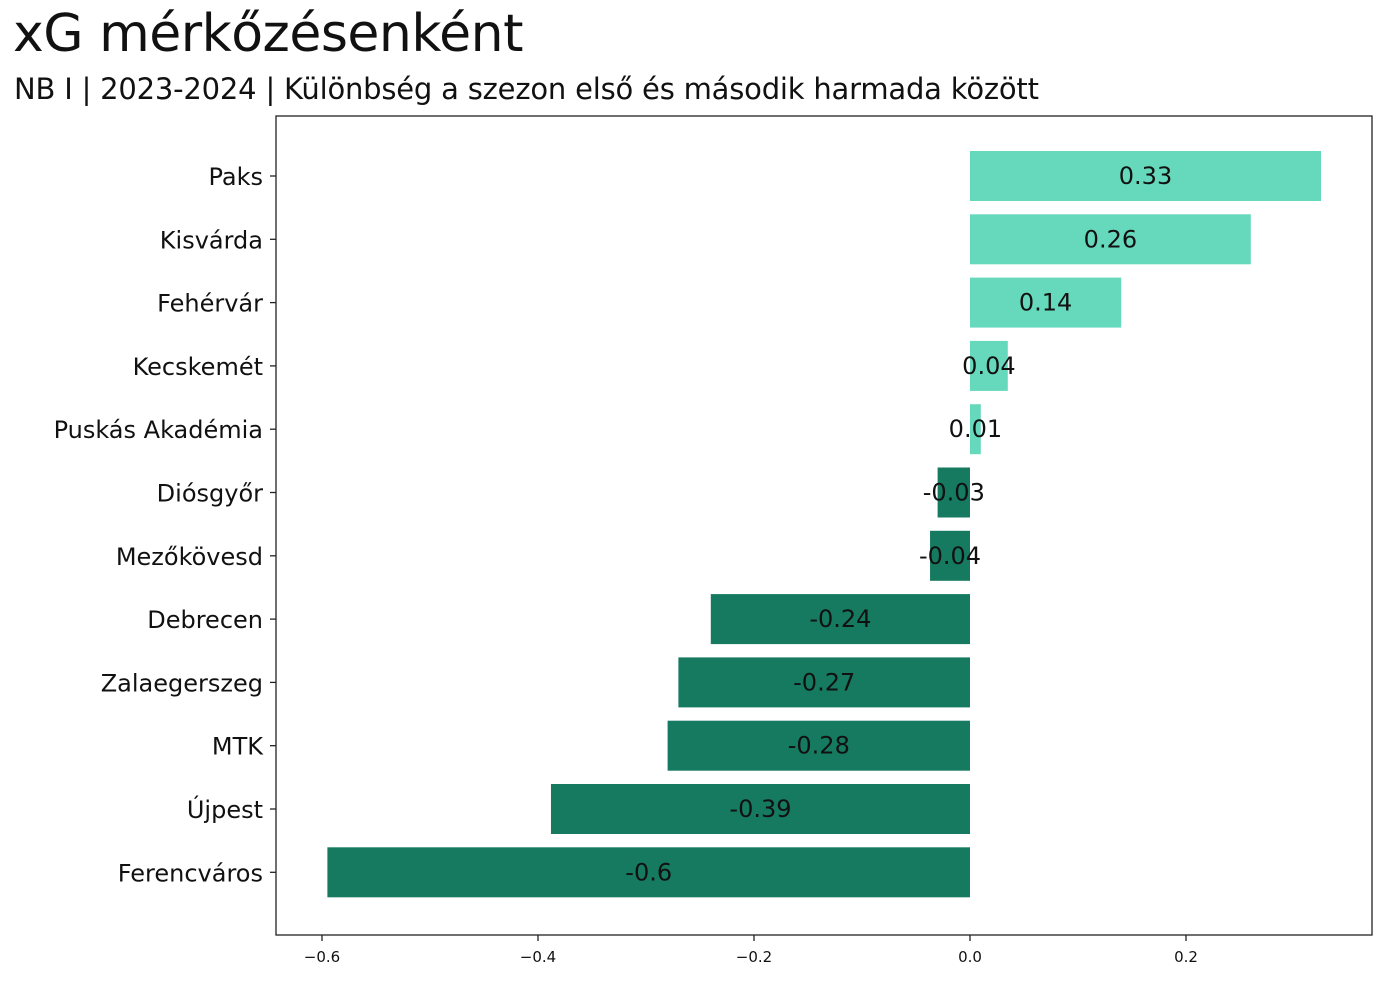  I want to click on bar-value-label: -0.39, so click(760, 809).